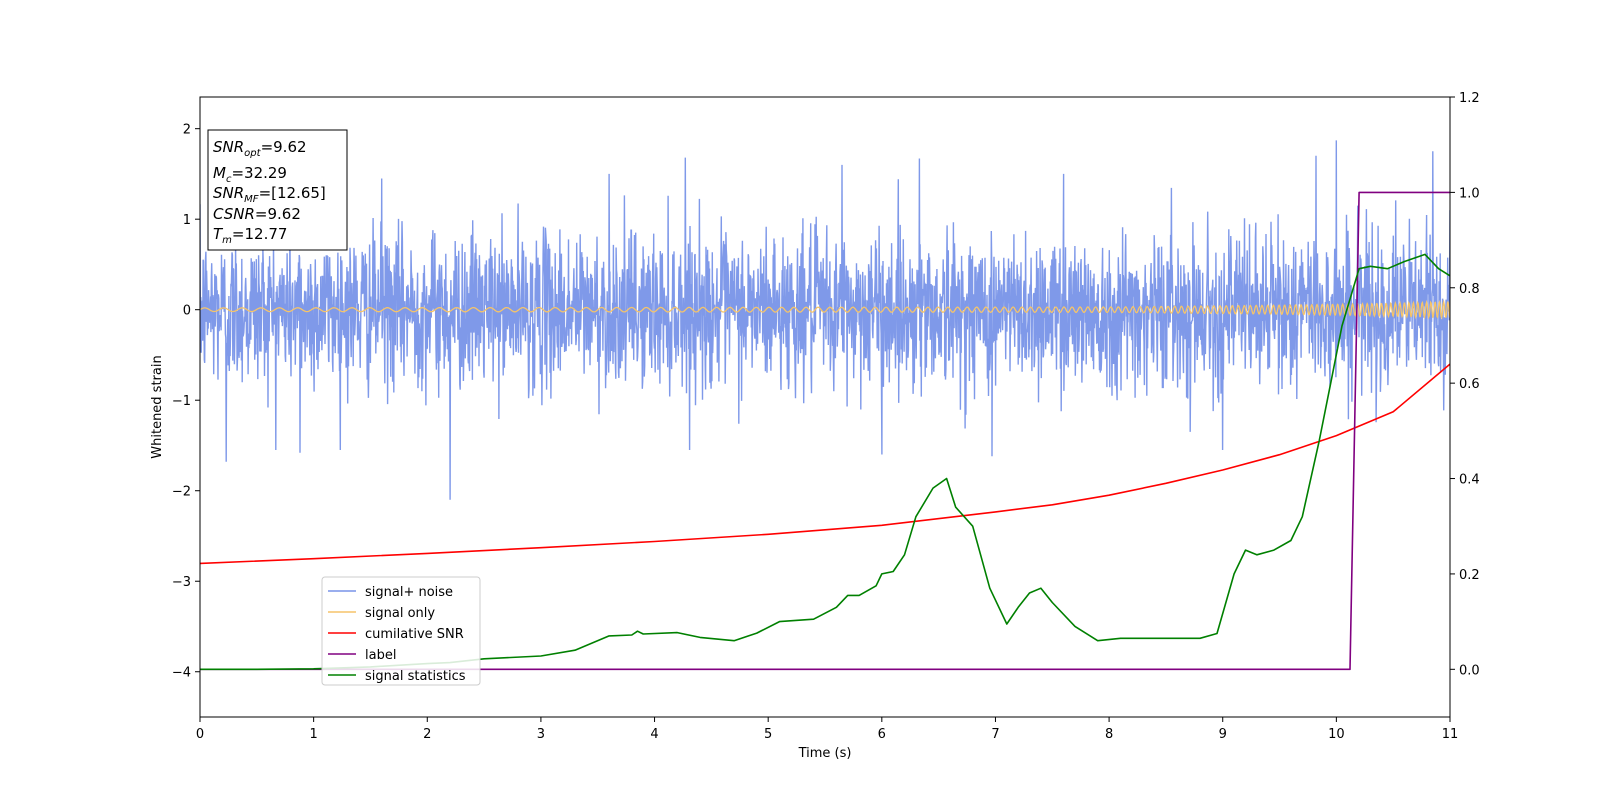 This screenshot has width=1600, height=800. What do you see at coordinates (827, 729) in the screenshot?
I see `x-axis: 0 1 2 3 4 5 6 7 8 9 10 11` at bounding box center [827, 729].